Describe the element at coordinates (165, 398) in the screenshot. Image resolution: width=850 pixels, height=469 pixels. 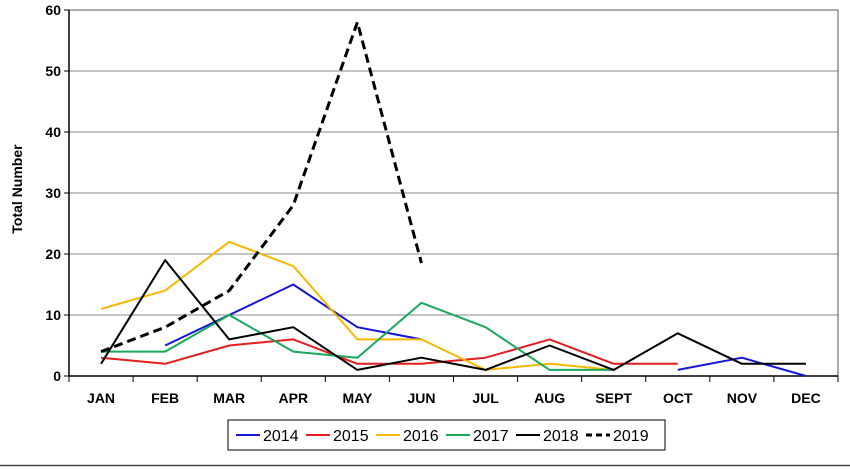
I see `x-tick-label: FEB` at that location.